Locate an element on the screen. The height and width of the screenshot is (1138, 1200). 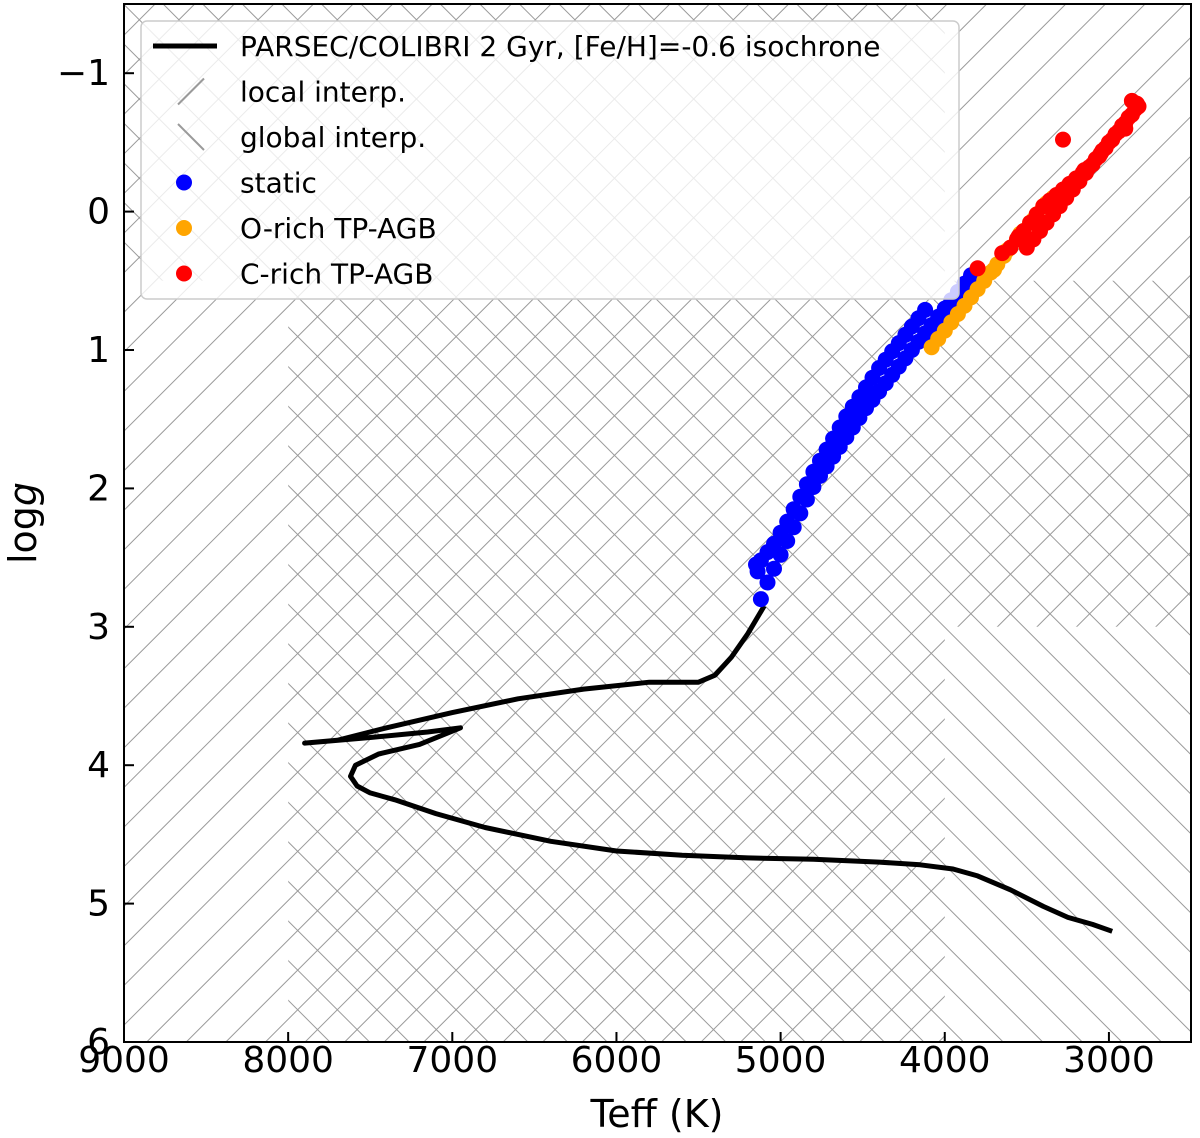
legend-label-c-rich-tp-agb: C-rich TP-AGB is located at coordinates (336, 274).